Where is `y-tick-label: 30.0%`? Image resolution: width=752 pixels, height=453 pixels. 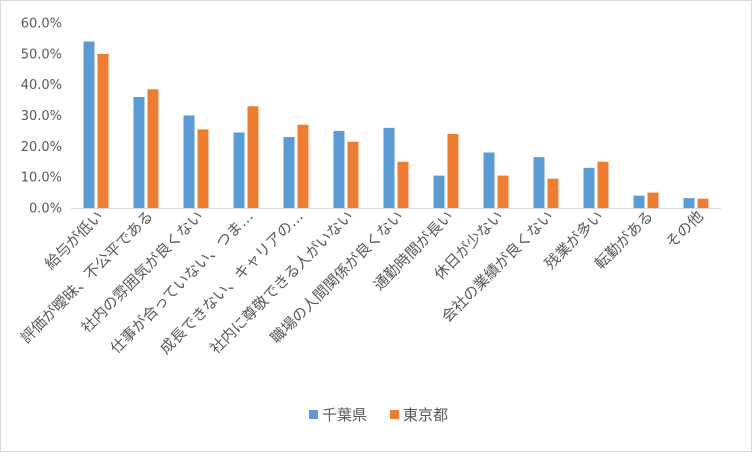
y-tick-label: 30.0% is located at coordinates (41, 116).